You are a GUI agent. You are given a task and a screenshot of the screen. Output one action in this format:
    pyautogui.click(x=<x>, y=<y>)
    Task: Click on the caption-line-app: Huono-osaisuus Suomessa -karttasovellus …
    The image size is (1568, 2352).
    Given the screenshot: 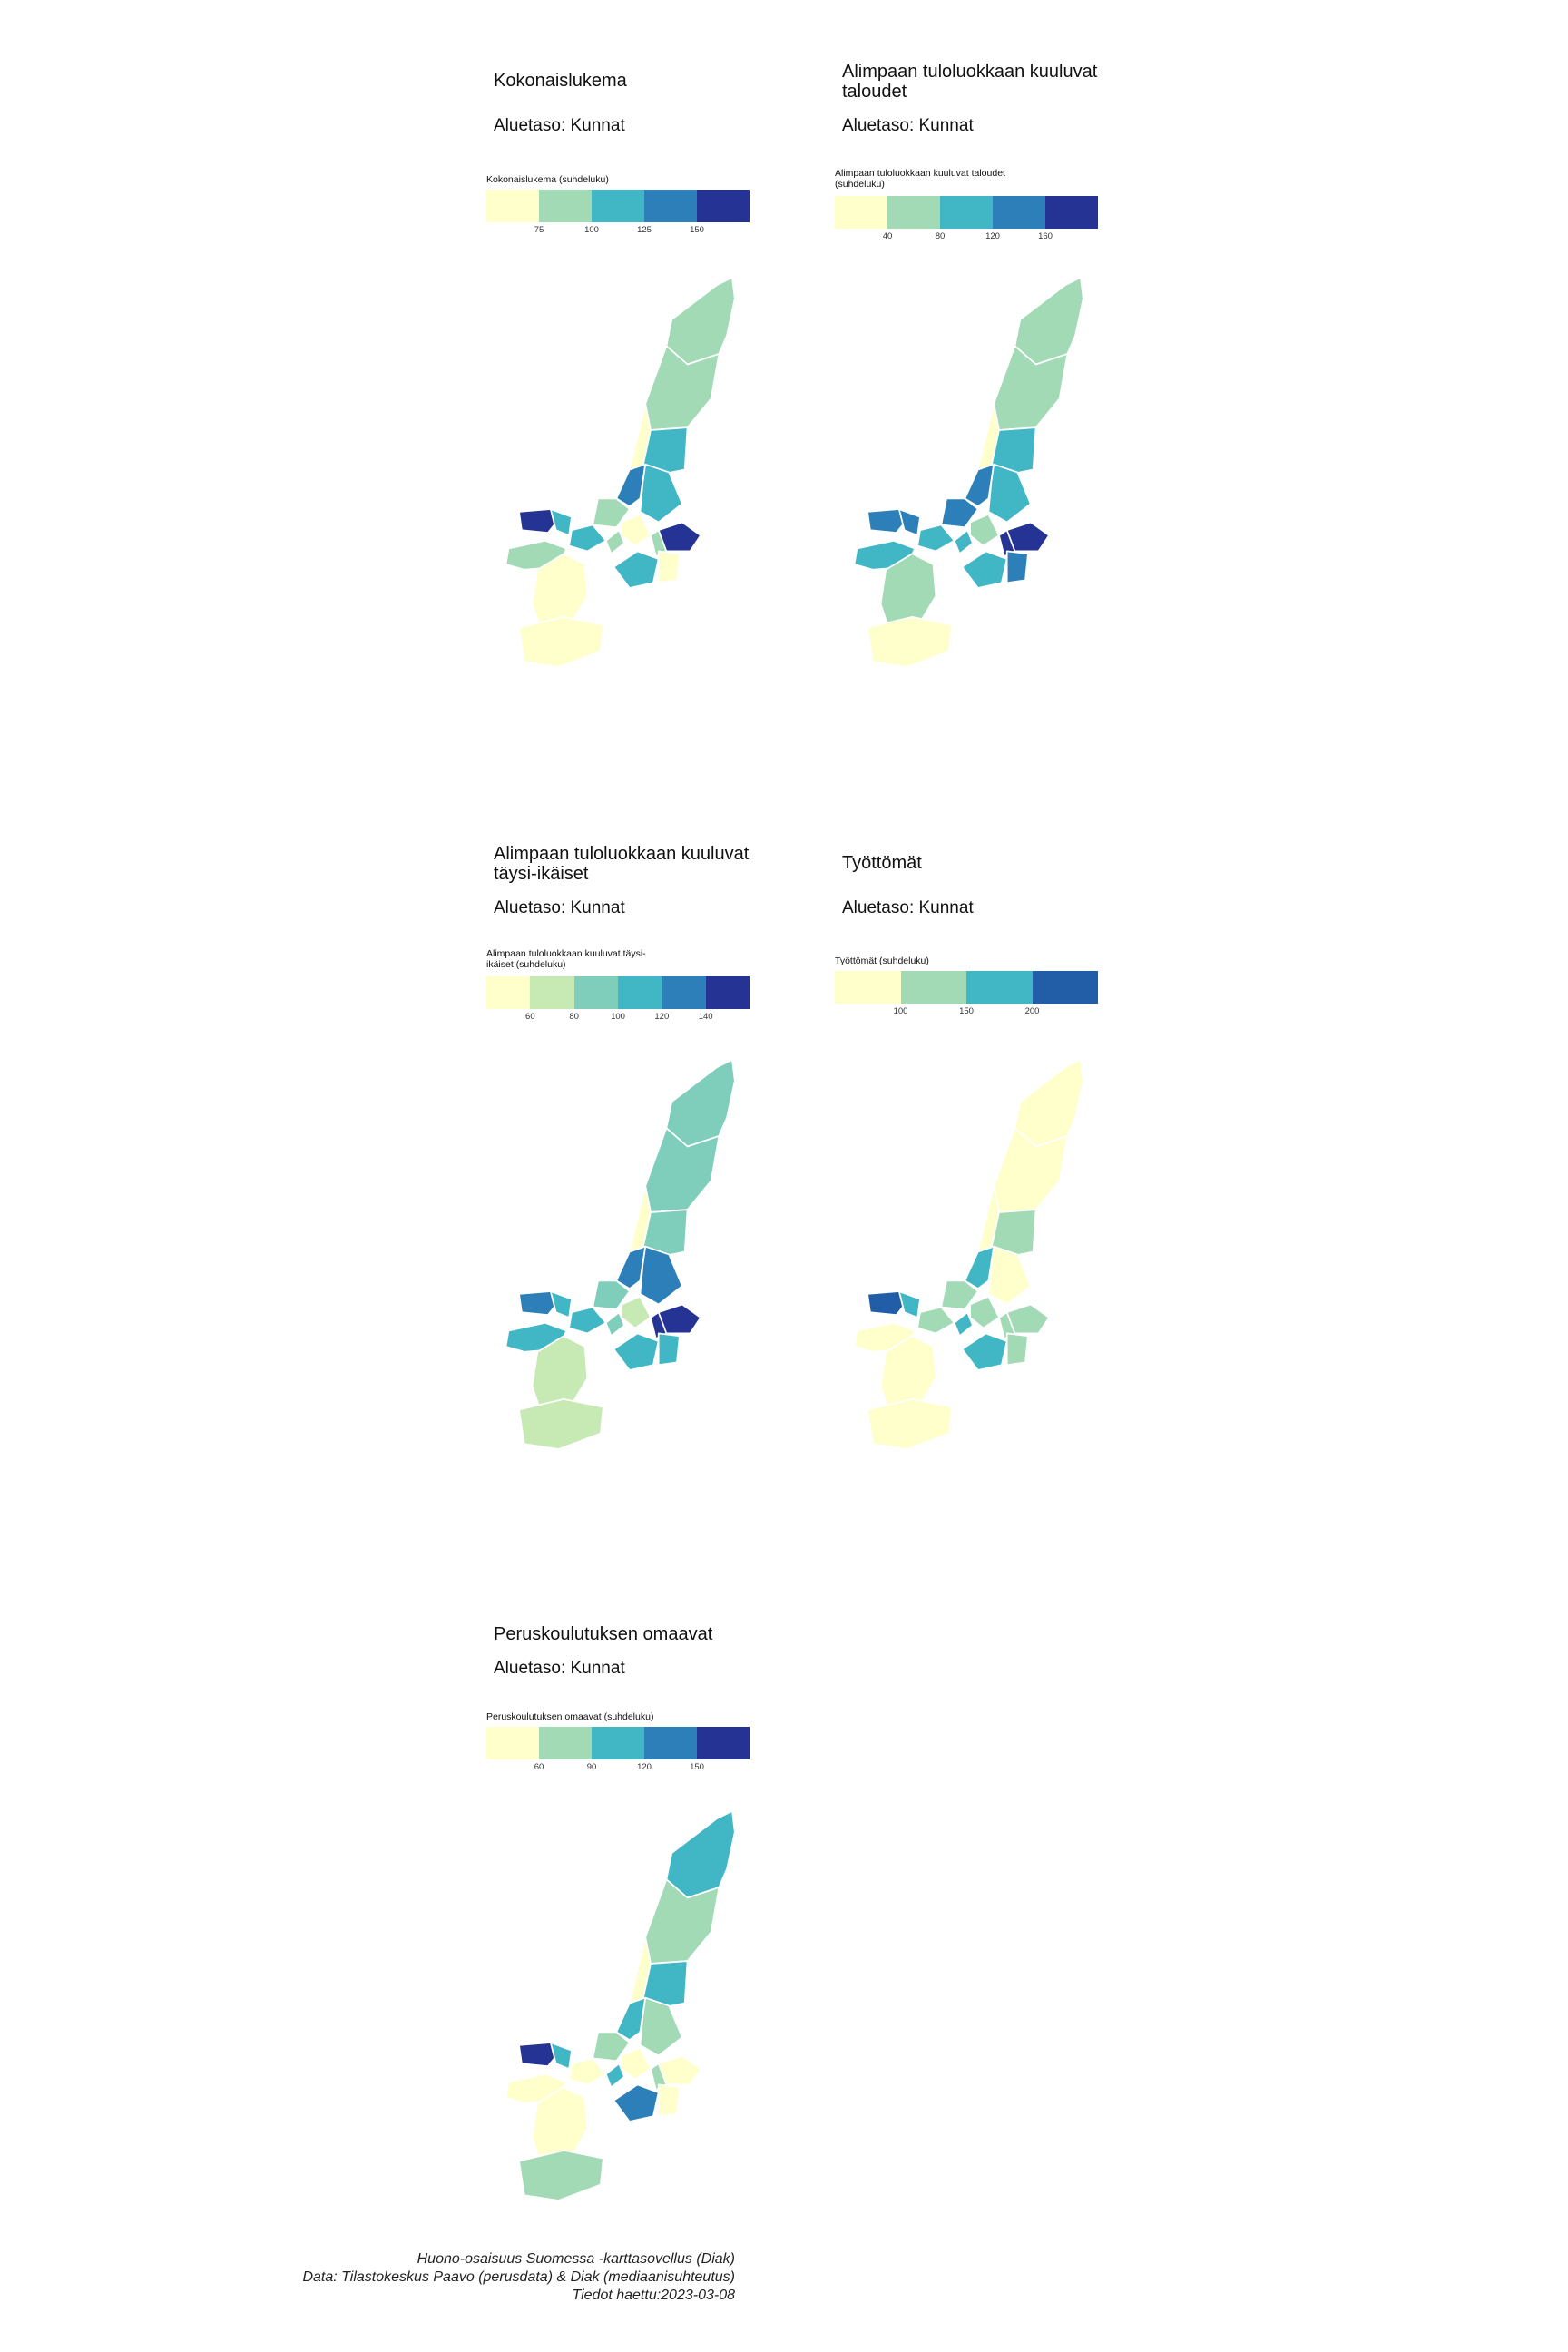 What is the action you would take?
    pyautogui.click(x=575, y=2259)
    